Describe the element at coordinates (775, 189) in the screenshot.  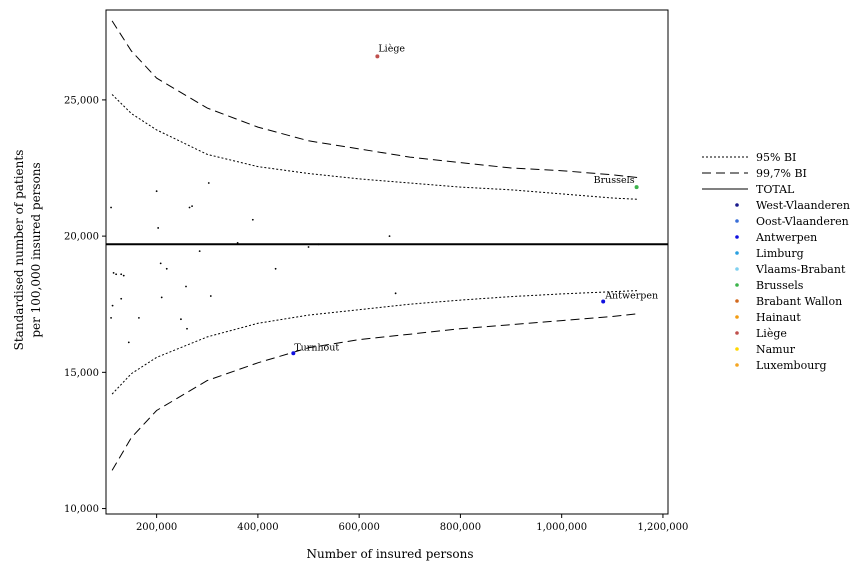
I see `legend-label-2: TOTAL` at that location.